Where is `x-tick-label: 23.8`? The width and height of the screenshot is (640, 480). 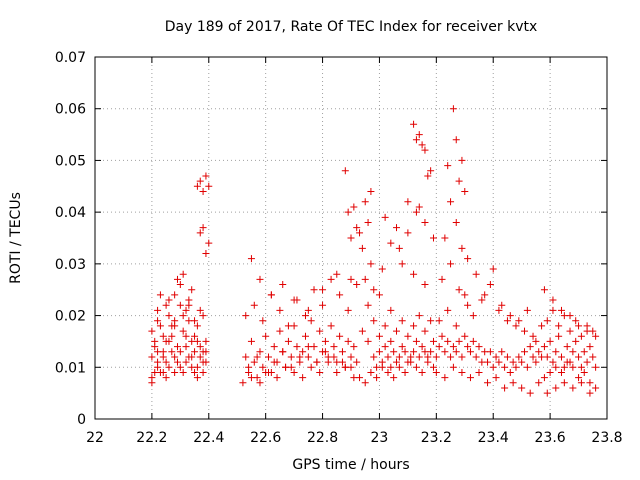
x-tick-label: 23.8 is located at coordinates (606, 438).